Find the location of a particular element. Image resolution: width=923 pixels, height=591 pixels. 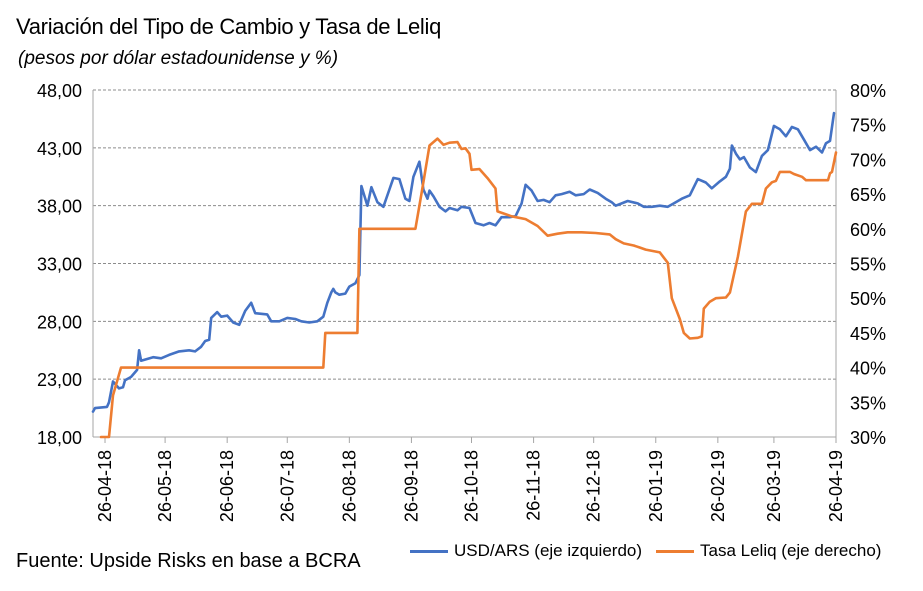

legend-swatch-usd is located at coordinates (429, 551).